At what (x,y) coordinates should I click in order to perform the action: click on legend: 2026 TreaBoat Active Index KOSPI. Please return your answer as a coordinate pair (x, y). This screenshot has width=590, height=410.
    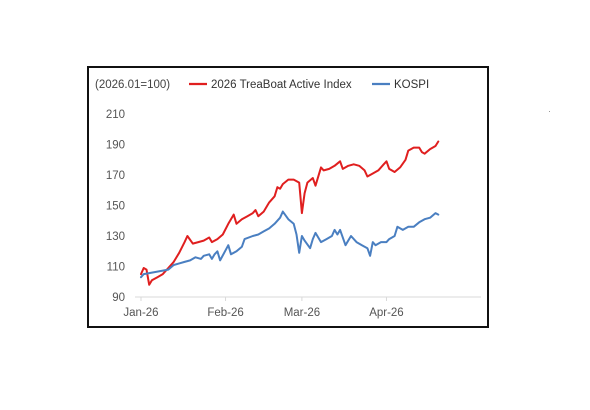
    Looking at the image, I should click on (309, 85).